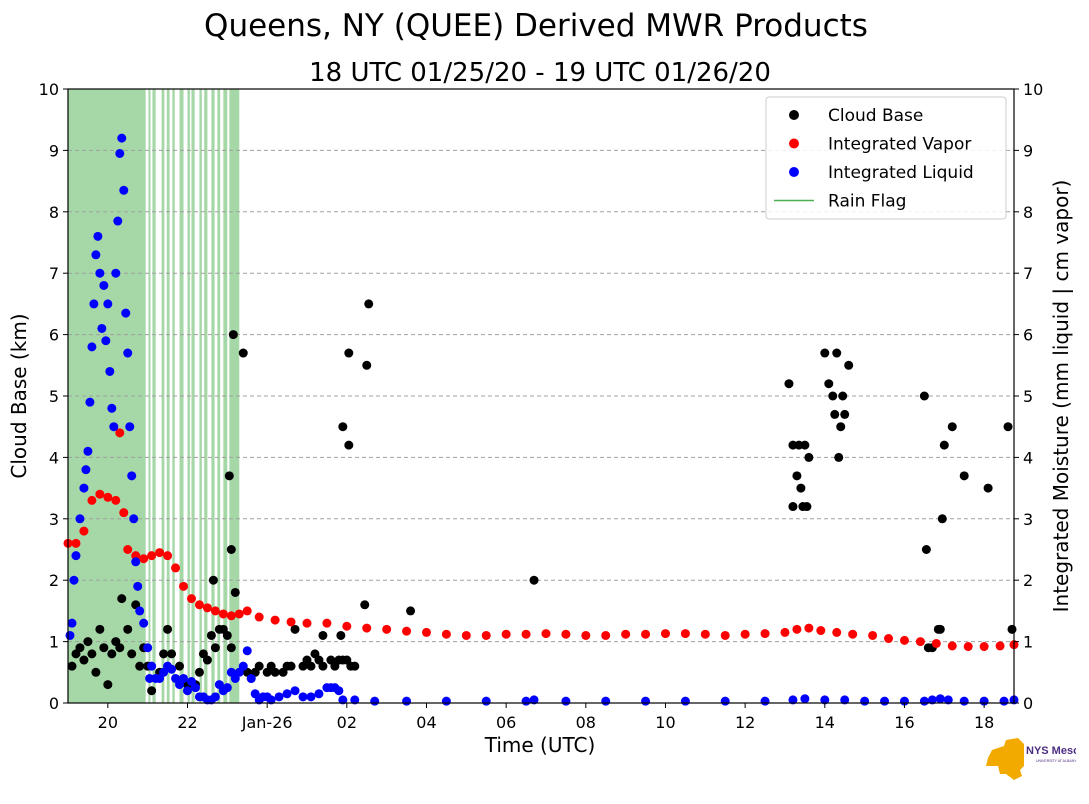 Image resolution: width=1089 pixels, height=804 pixels. I want to click on y-tick-label-left: 6, so click(54, 335).